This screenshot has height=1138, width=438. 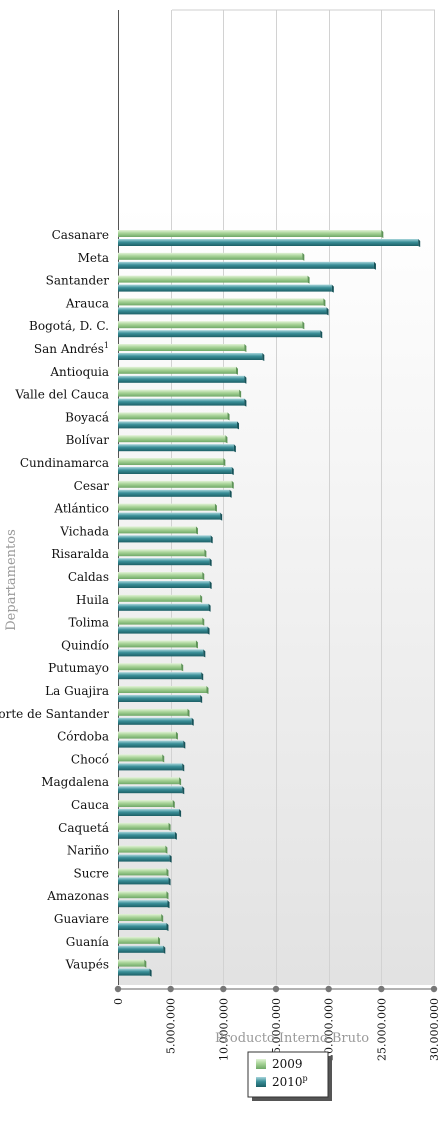 I want to click on category-label-text: Huila, so click(x=92, y=600).